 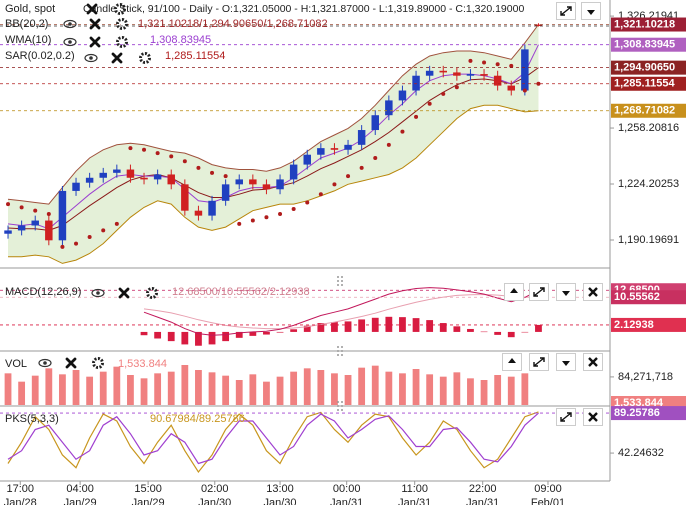 What do you see at coordinates (215, 494) in the screenshot?
I see `x-tick-label: 02:00 Jan/30` at bounding box center [215, 494].